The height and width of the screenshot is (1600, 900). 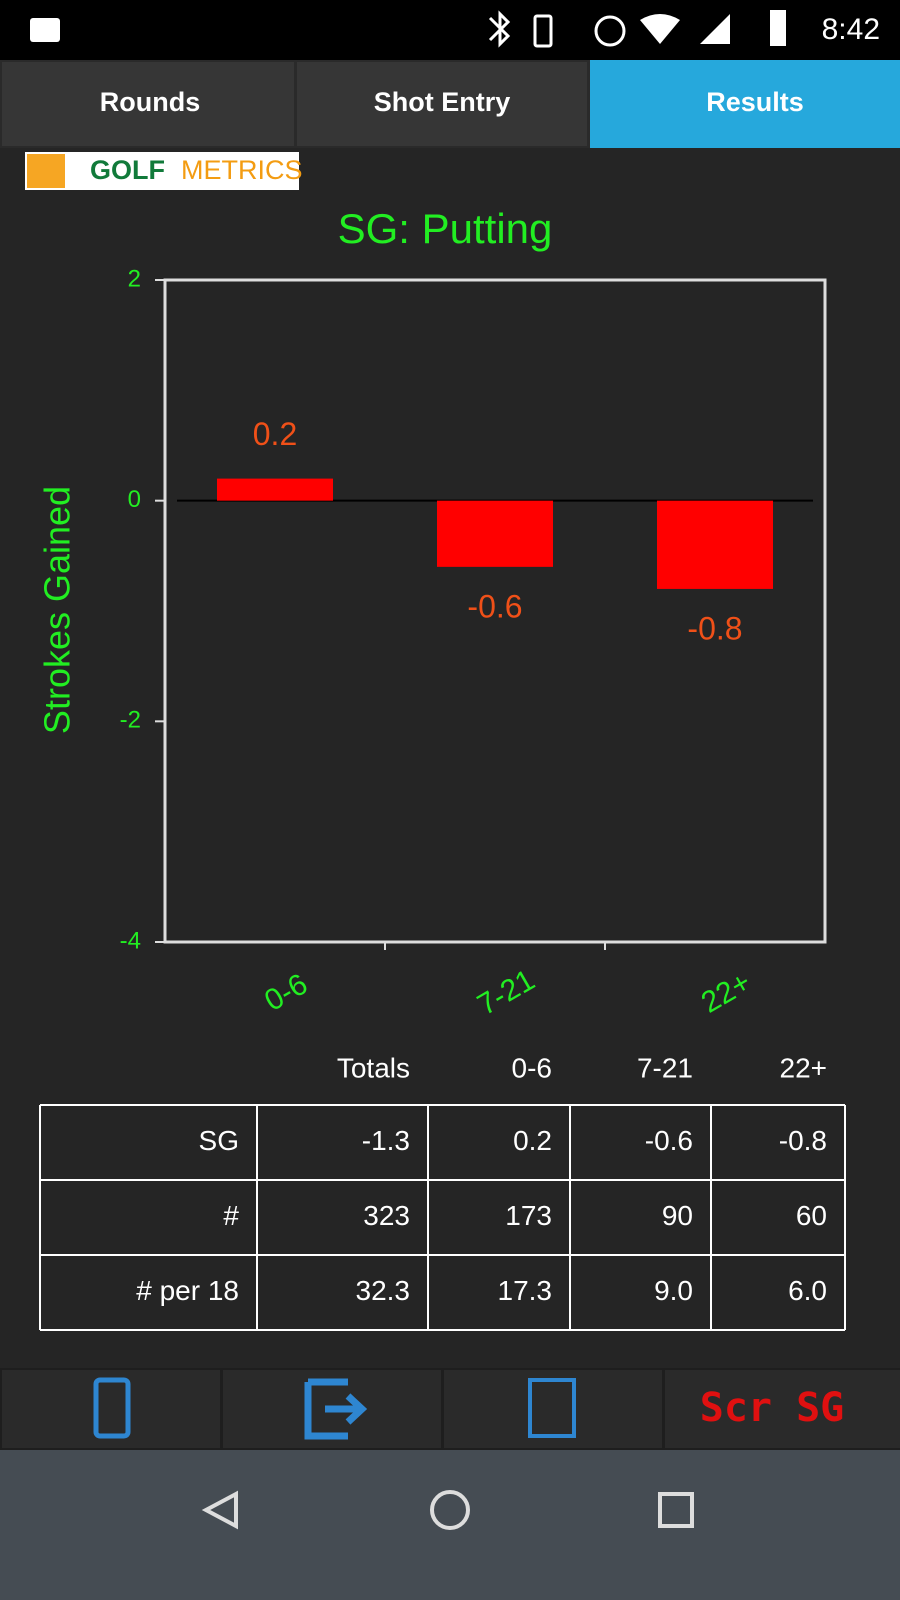 What do you see at coordinates (811, 1215) in the screenshot?
I see `table-cell: 60` at bounding box center [811, 1215].